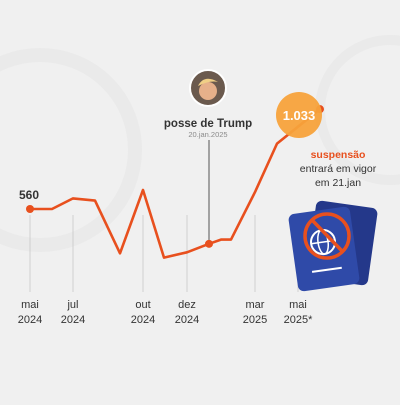  Describe the element at coordinates (72, 305) in the screenshot. I see `x-tick-month: jul` at that location.